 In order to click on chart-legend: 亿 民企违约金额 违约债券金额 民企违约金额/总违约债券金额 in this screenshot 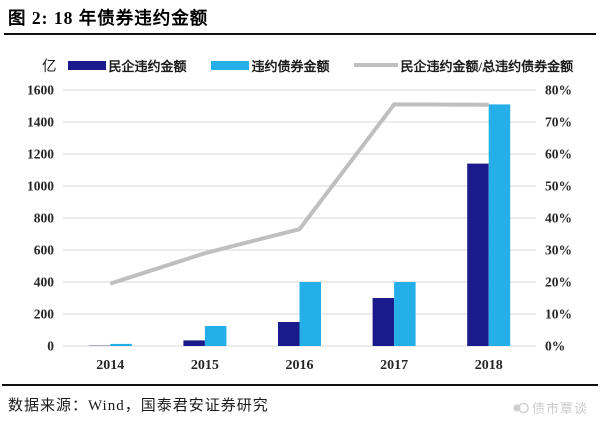, I will do `click(318, 65)`.